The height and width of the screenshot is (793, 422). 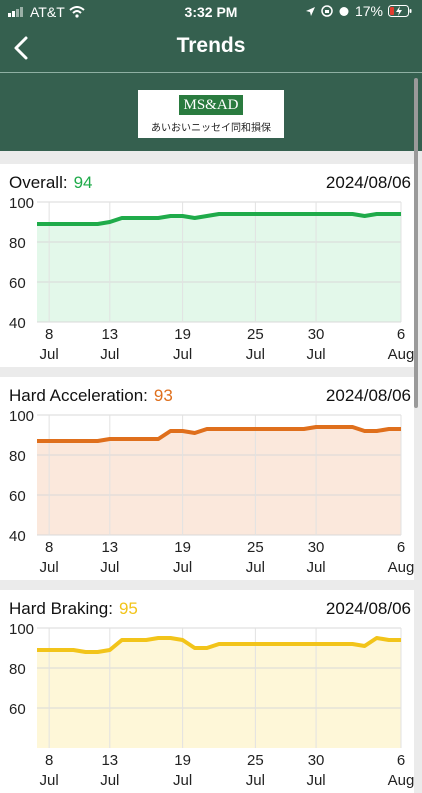 I want to click on chart-title: Overall:, so click(x=38, y=182).